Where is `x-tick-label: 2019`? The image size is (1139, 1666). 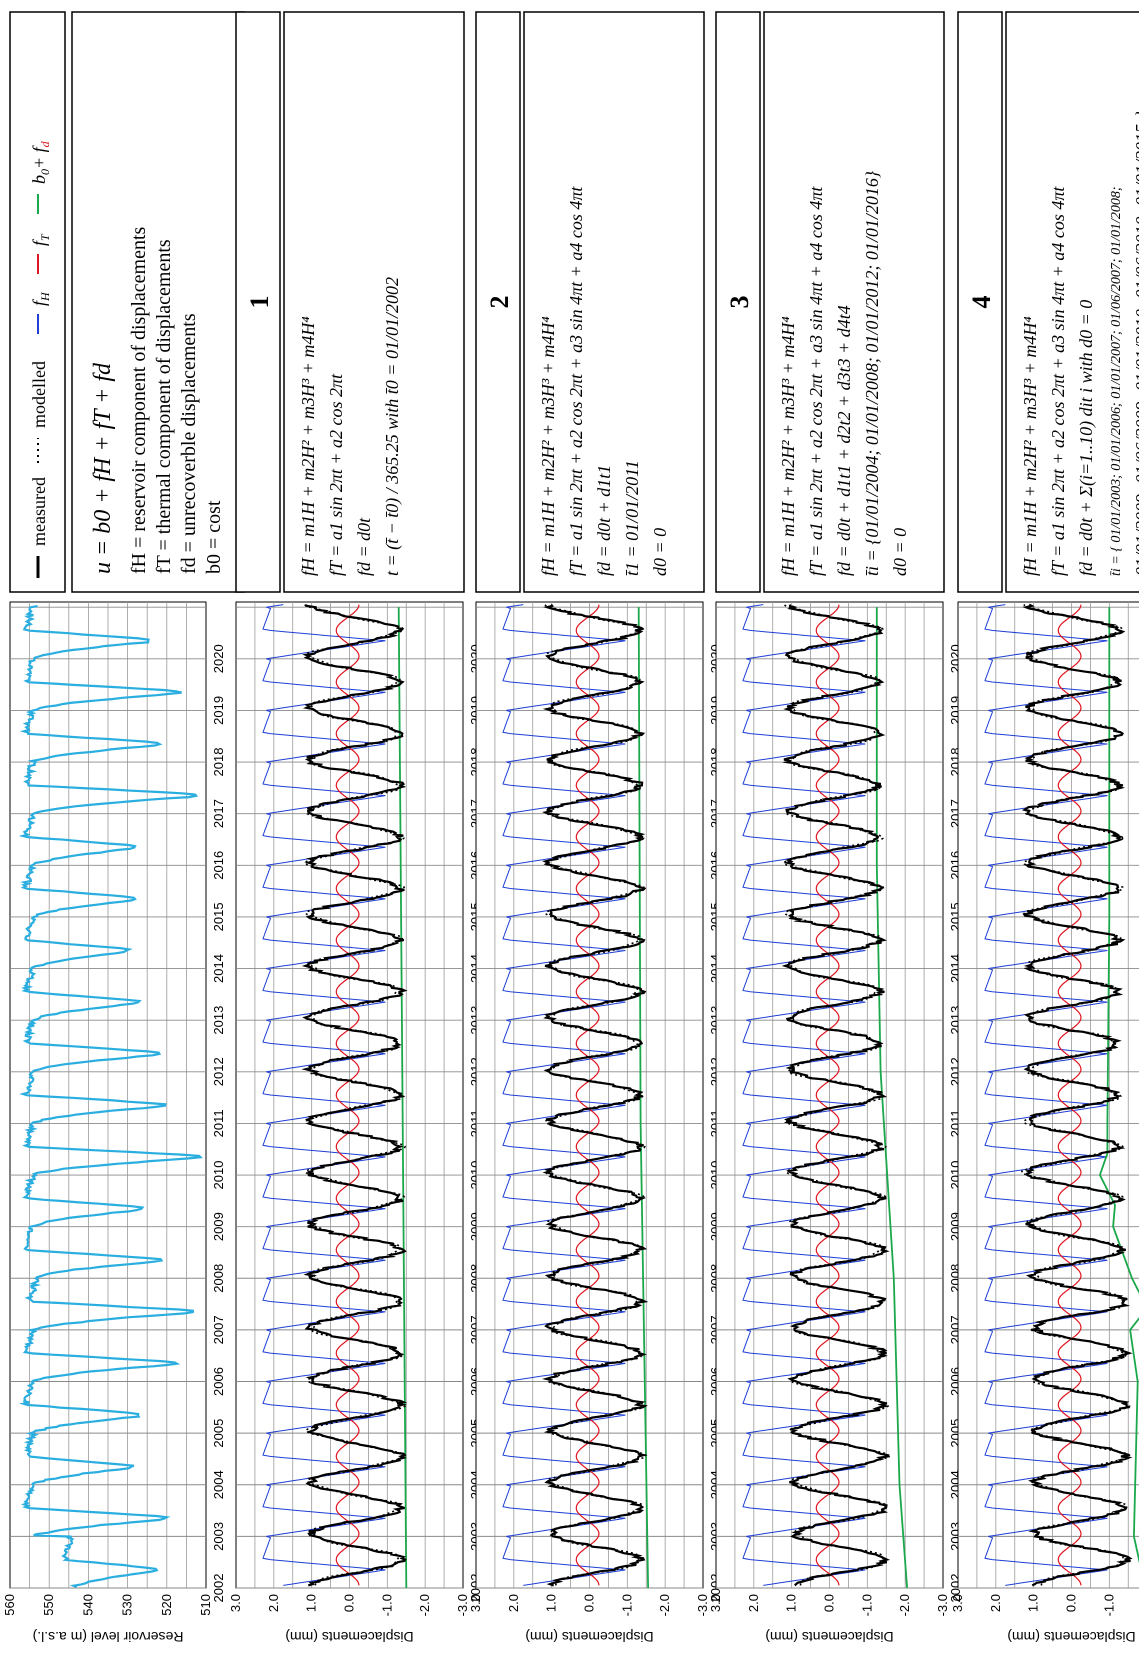
x-tick-label: 2019 is located at coordinates (218, 710).